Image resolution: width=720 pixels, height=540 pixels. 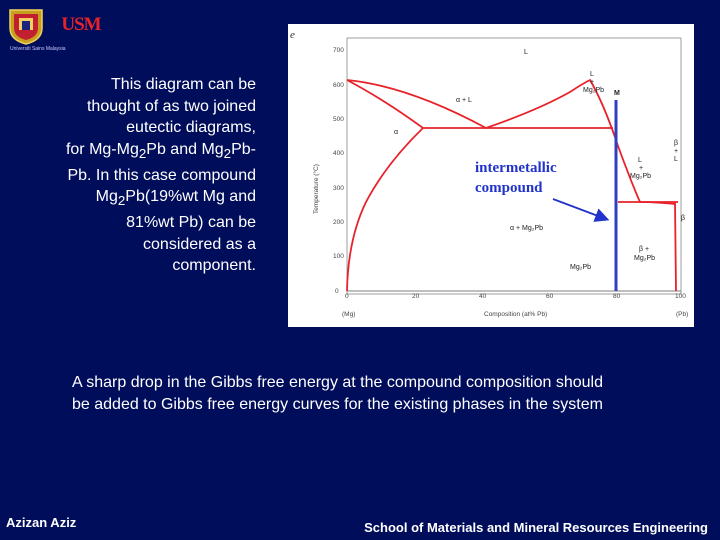 What do you see at coordinates (464, 100) in the screenshot?
I see `phase-label-alpha-plus-L: α + L` at bounding box center [464, 100].